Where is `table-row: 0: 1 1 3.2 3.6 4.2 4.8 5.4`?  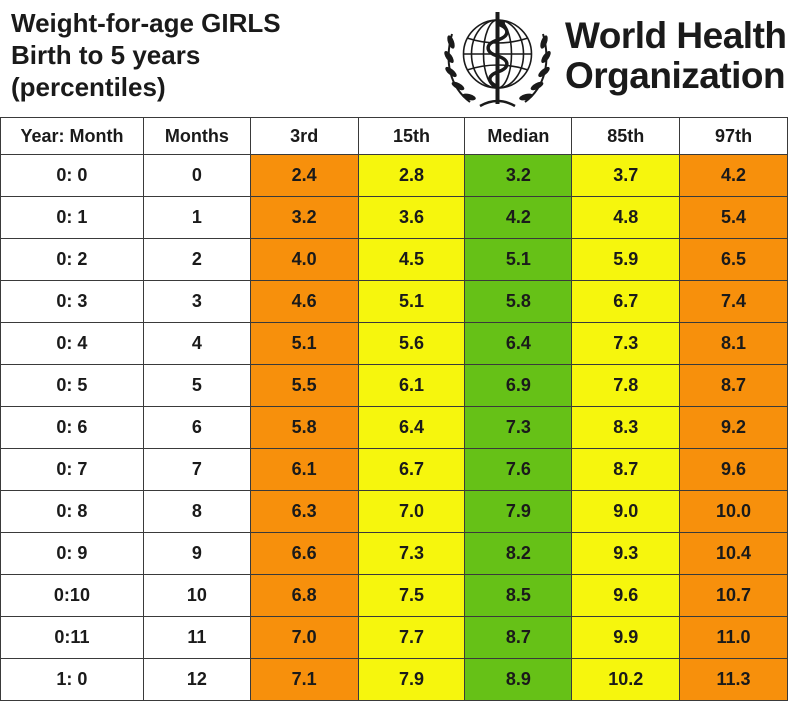 table-row: 0: 1 1 3.2 3.6 4.2 4.8 5.4 is located at coordinates (394, 217).